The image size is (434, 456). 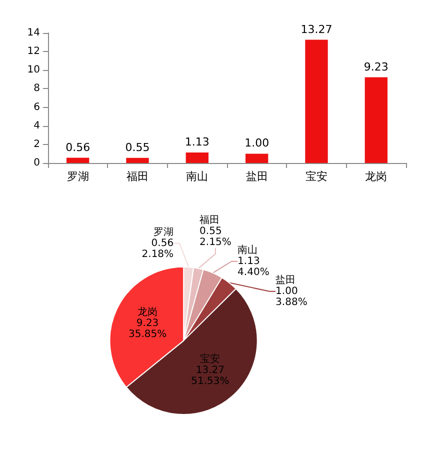 What do you see at coordinates (33, 70) in the screenshot?
I see `y-tick-label: 10` at bounding box center [33, 70].